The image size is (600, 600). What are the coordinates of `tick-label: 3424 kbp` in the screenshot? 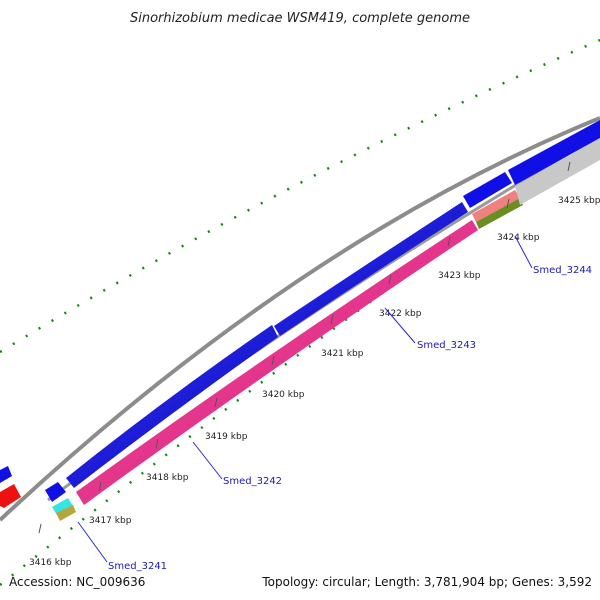 It's located at (518, 238).